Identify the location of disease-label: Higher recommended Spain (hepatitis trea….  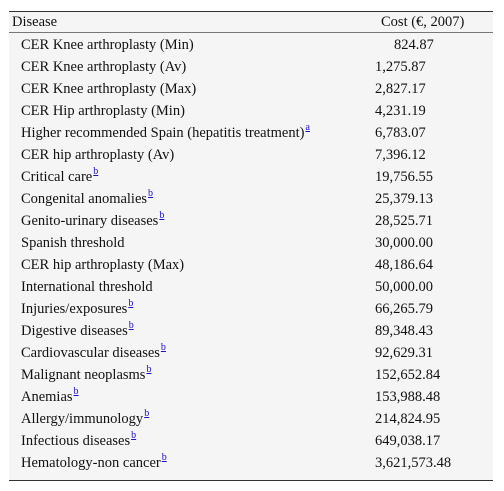
(163, 133).